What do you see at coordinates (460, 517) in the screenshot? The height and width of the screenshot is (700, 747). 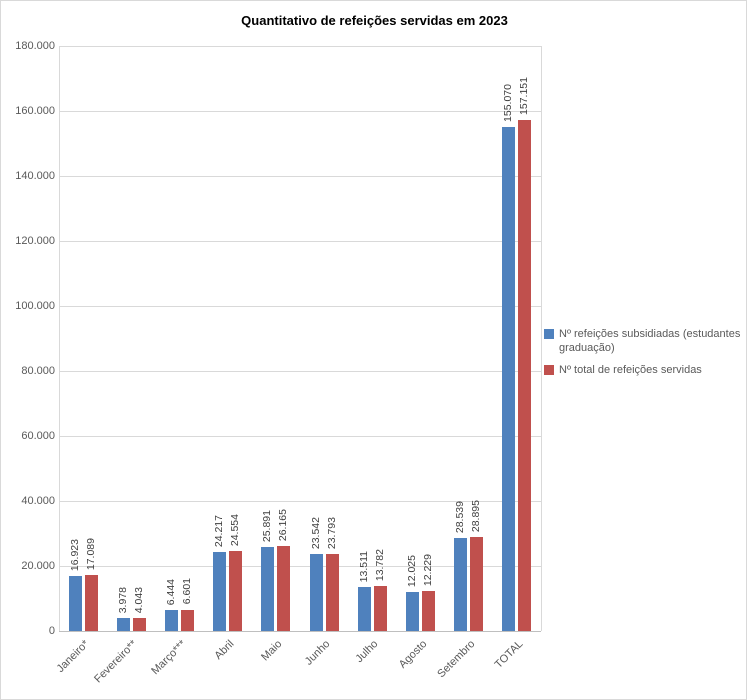 I see `bar-value-label: 28.539` at bounding box center [460, 517].